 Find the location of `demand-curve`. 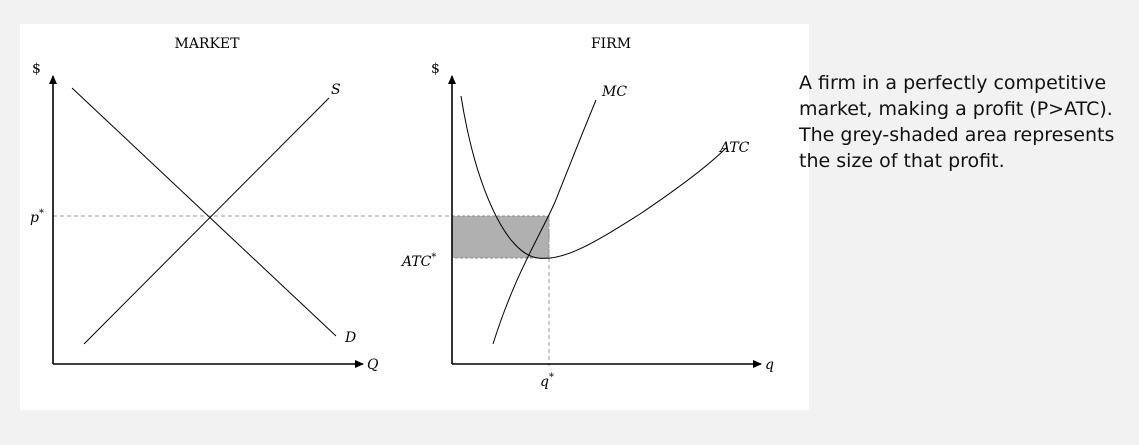

demand-curve is located at coordinates (204, 212).